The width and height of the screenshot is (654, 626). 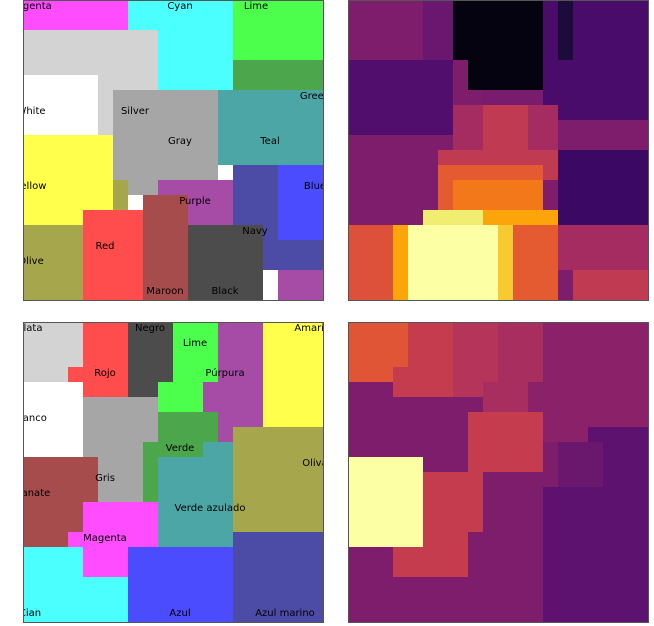 What do you see at coordinates (293, 374) in the screenshot?
I see `region-amarillo` at bounding box center [293, 374].